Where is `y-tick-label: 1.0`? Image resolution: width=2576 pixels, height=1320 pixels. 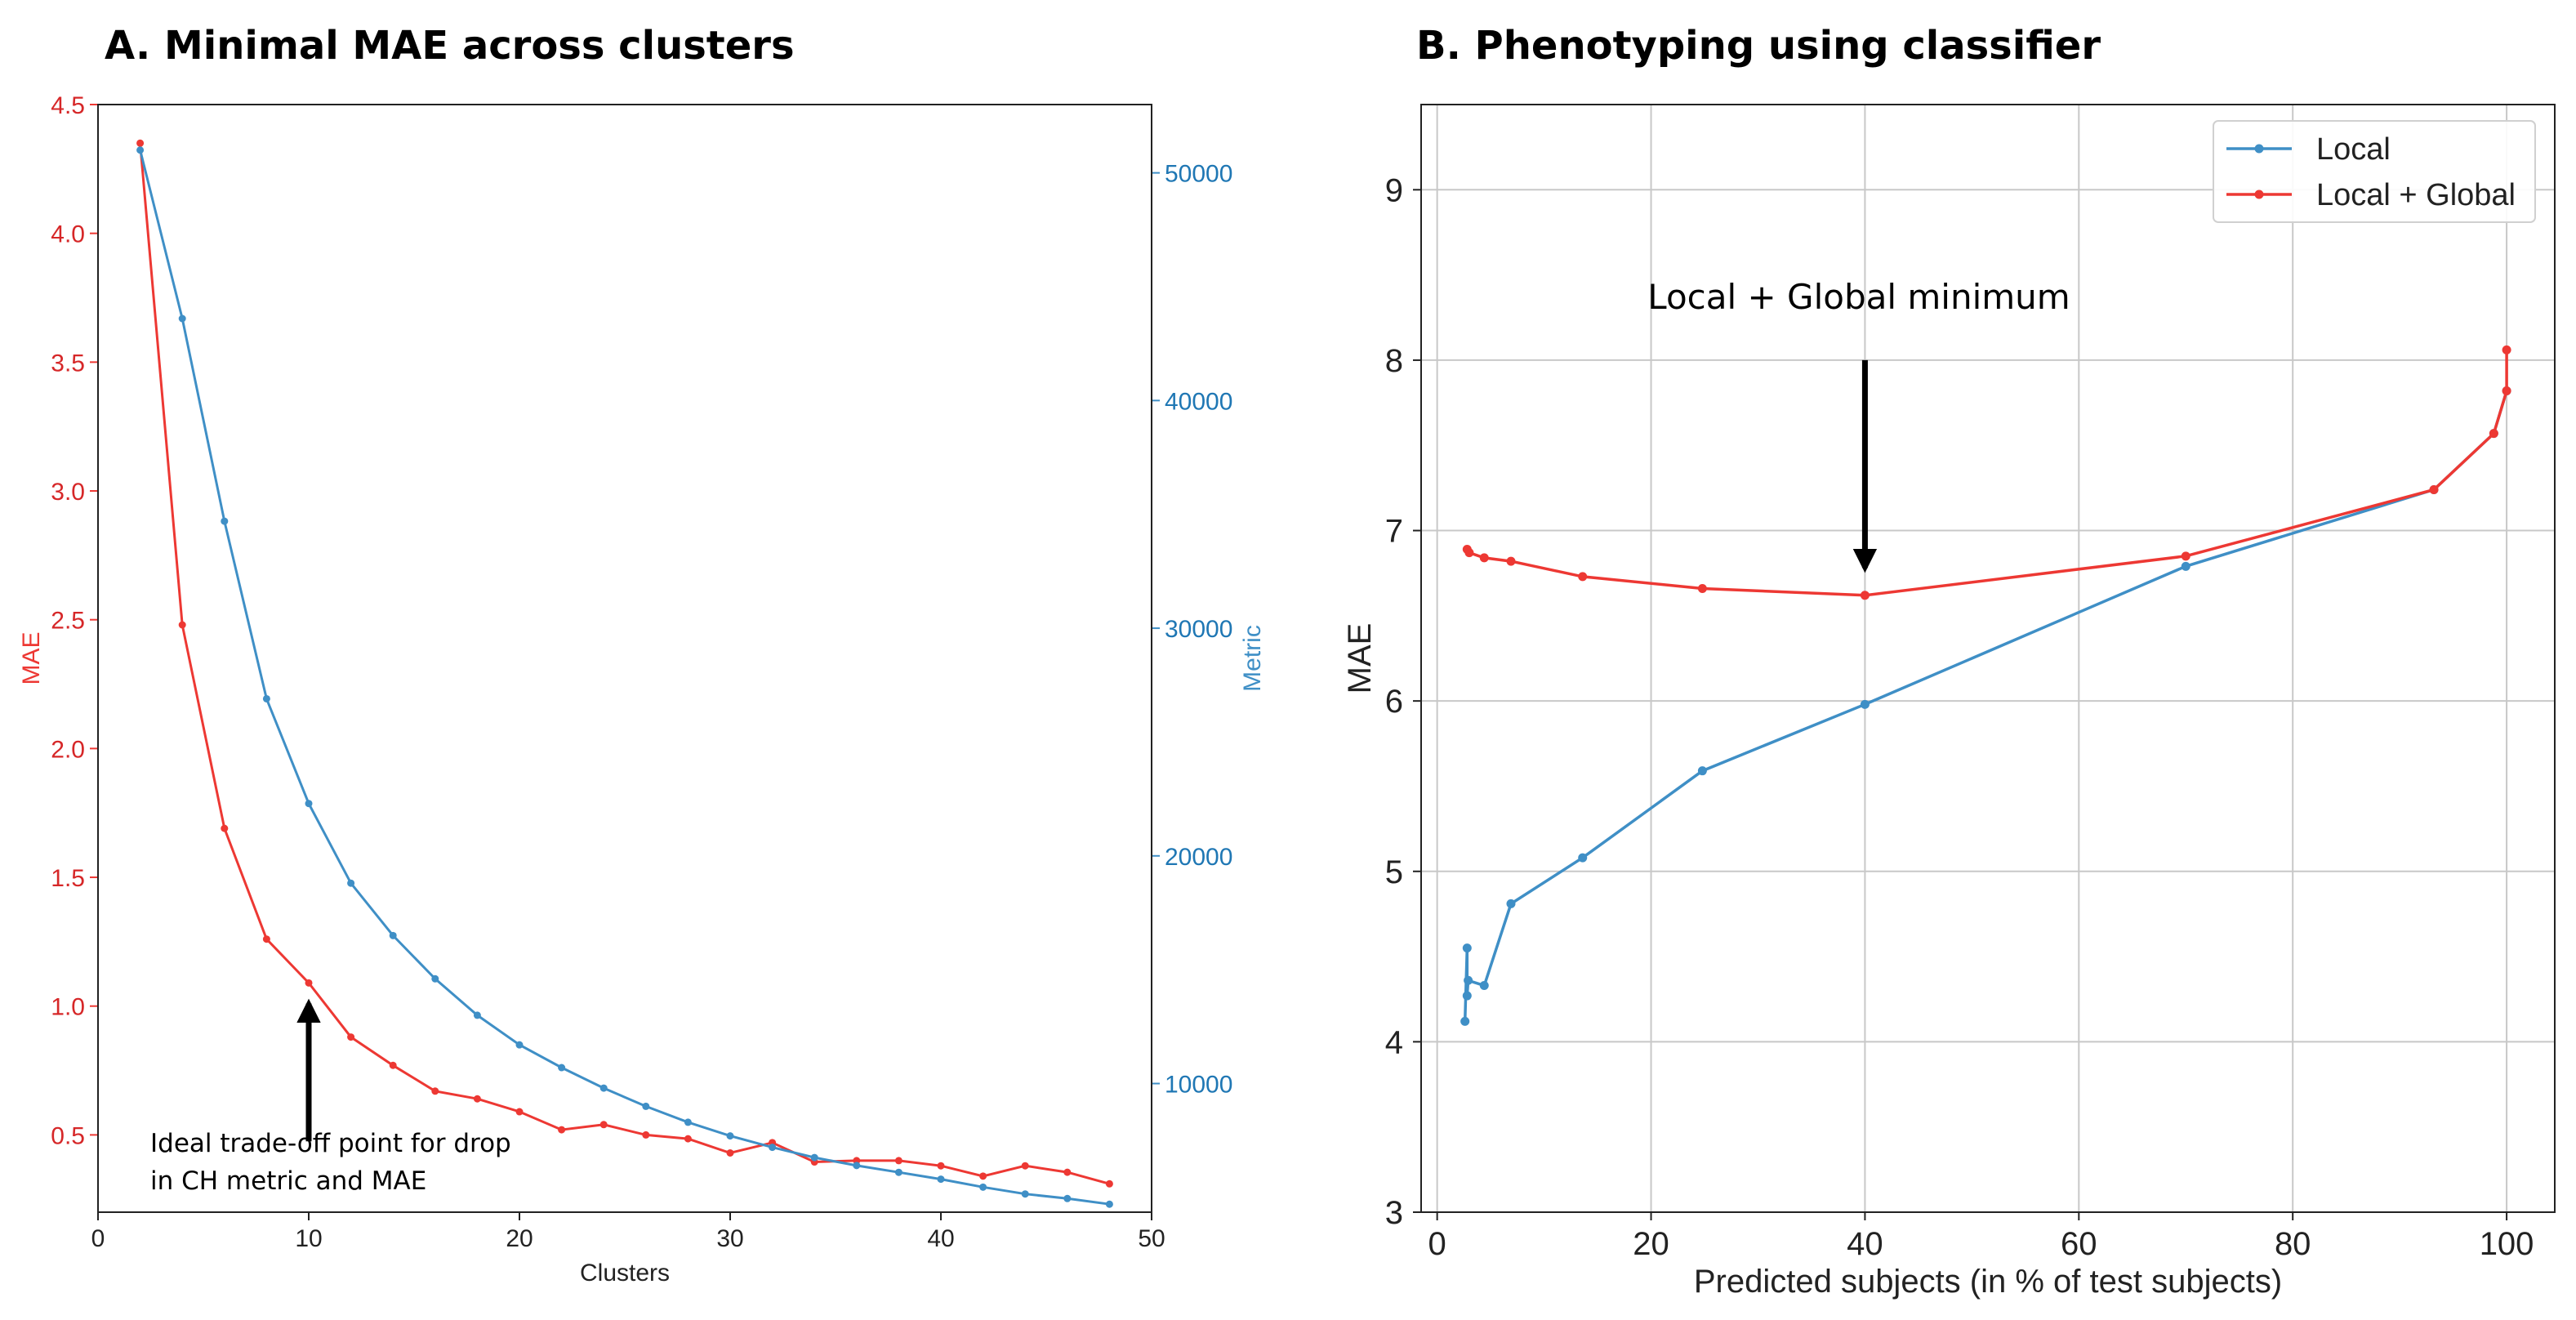
y-tick-label: 1.0 is located at coordinates (68, 1007).